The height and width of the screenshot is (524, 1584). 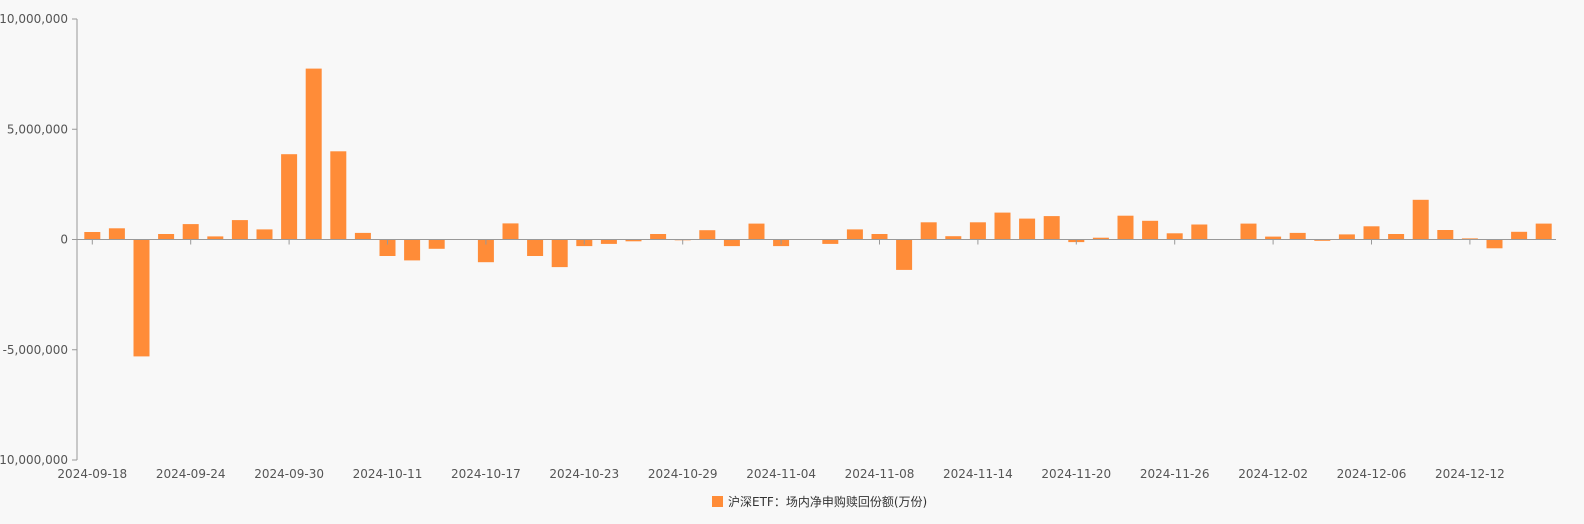 I want to click on x-tick-label: 2024-11-14, so click(x=978, y=474).